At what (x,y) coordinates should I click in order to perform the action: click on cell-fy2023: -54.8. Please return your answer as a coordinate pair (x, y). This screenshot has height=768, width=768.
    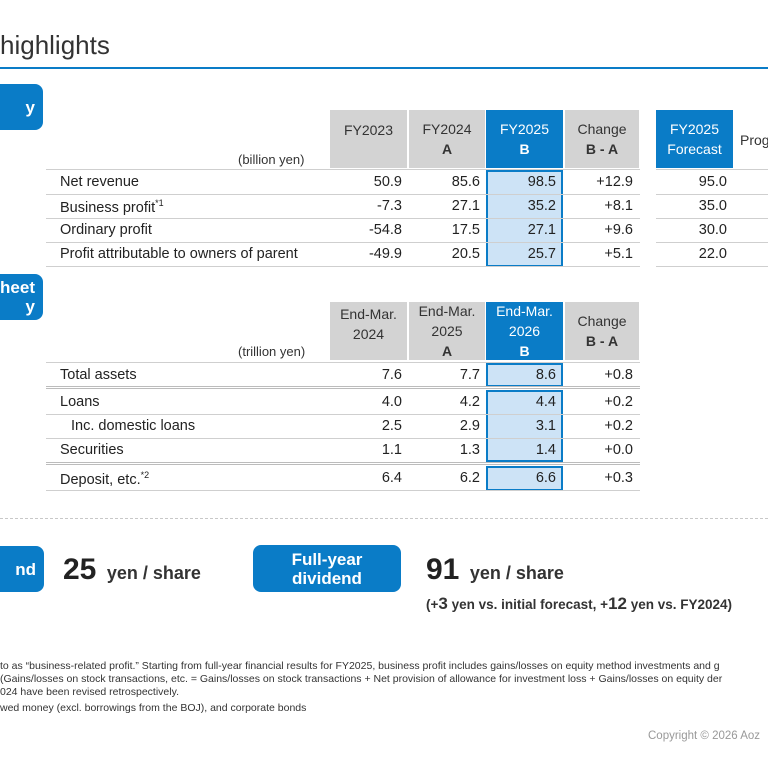
    Looking at the image, I should click on (385, 230).